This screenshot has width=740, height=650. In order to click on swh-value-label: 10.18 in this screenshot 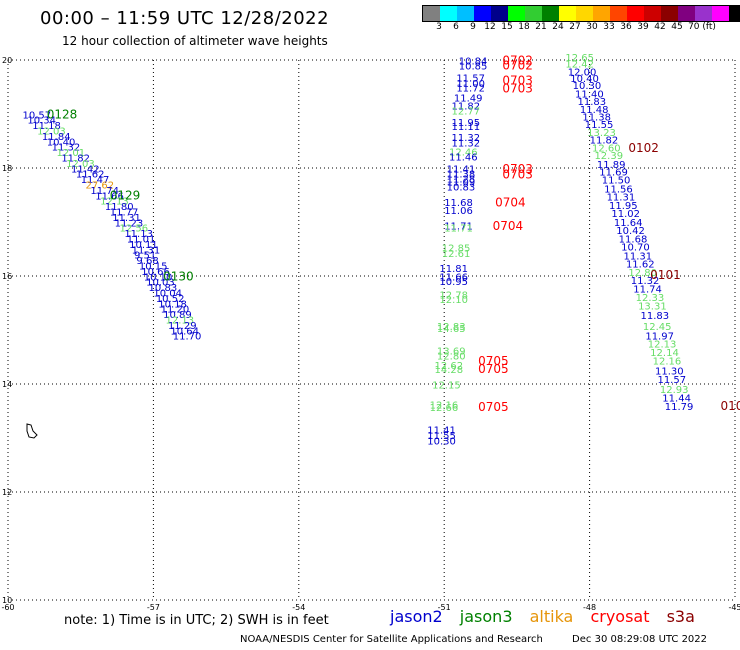, I will do `click(172, 304)`.